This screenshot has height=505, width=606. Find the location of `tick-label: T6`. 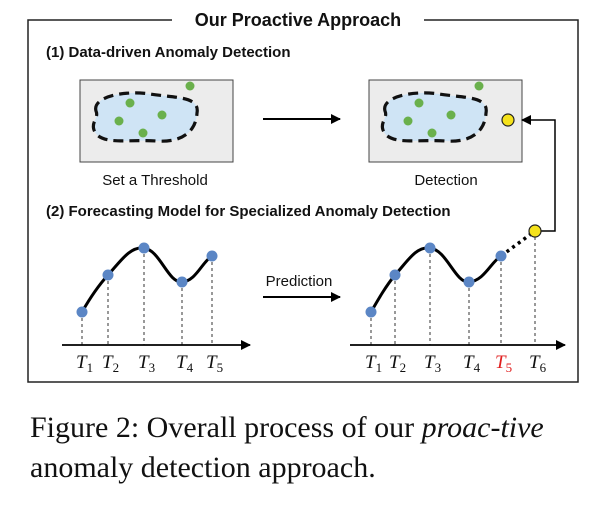

tick-label: T6 is located at coordinates (538, 363).